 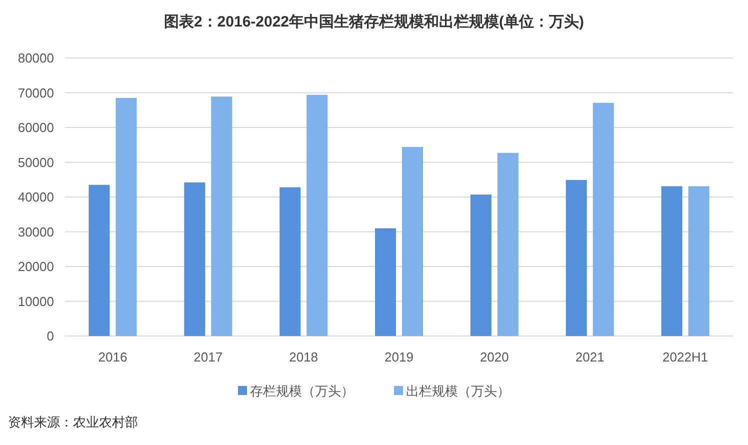 I want to click on y-tick-label: 80000, so click(x=36, y=58).